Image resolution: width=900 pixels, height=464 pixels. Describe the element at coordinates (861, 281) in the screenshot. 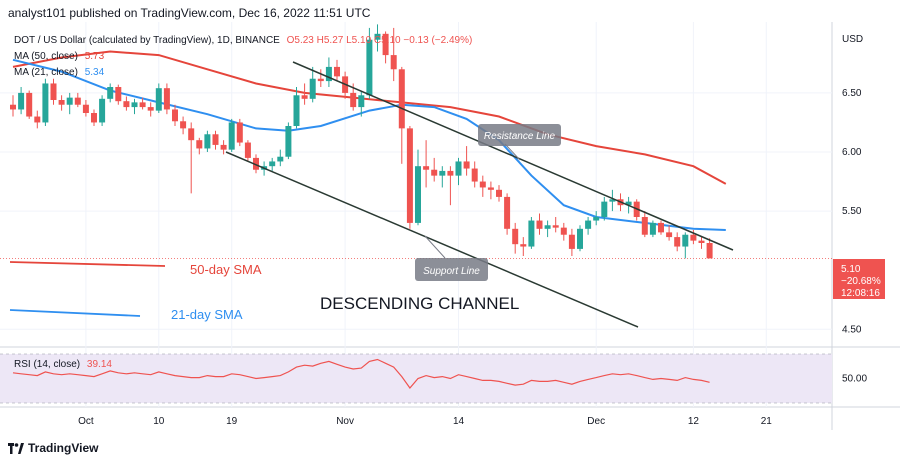

I see `badge-change: −20.68%` at that location.